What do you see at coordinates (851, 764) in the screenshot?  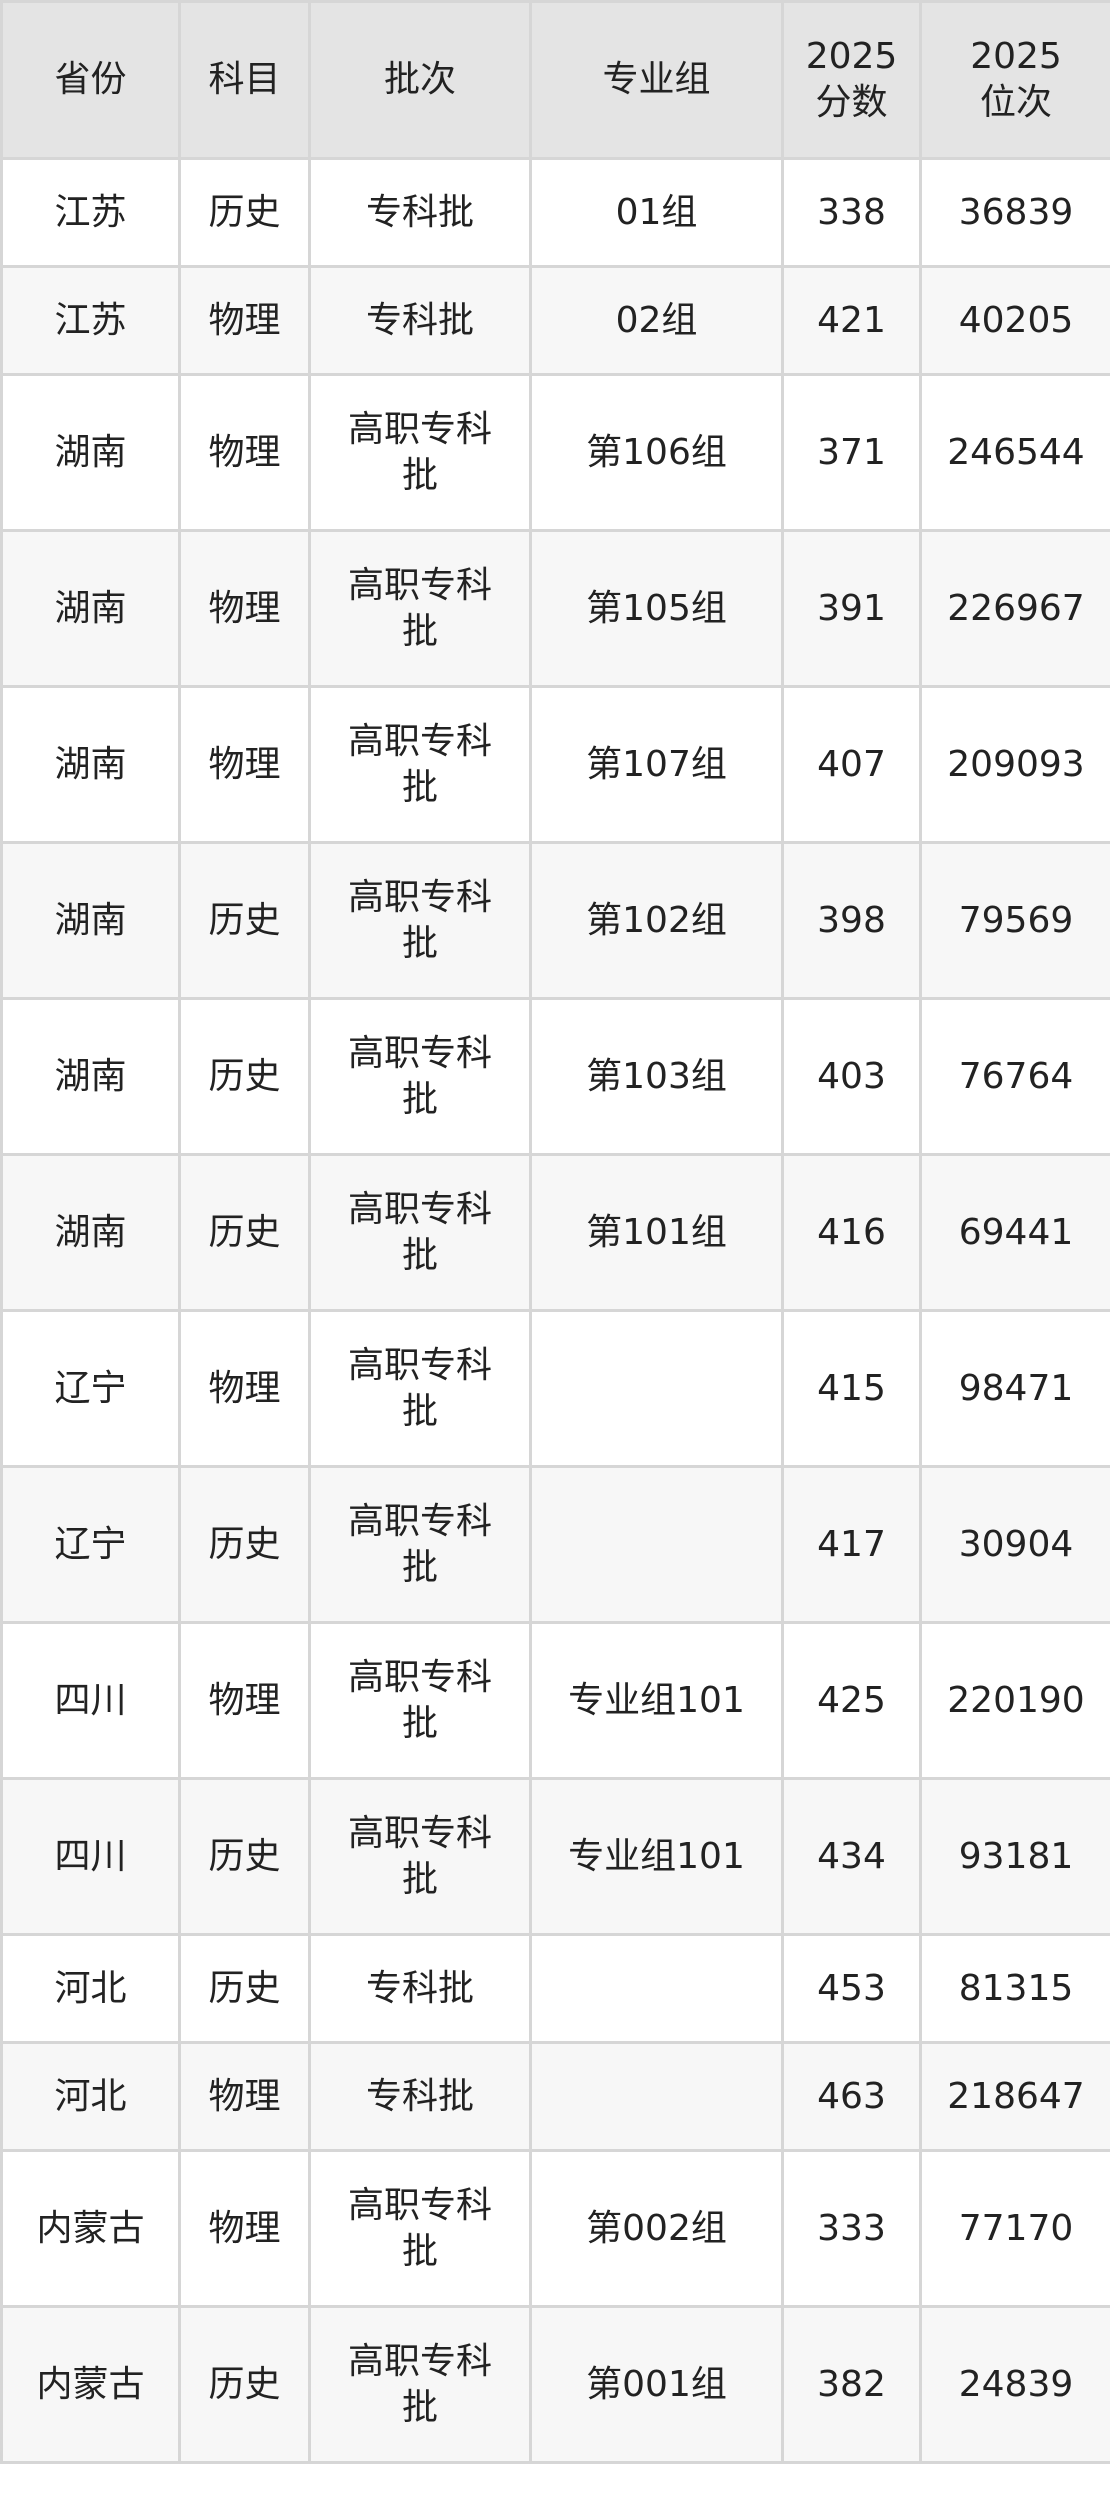 I see `cell-score-2025: 407` at bounding box center [851, 764].